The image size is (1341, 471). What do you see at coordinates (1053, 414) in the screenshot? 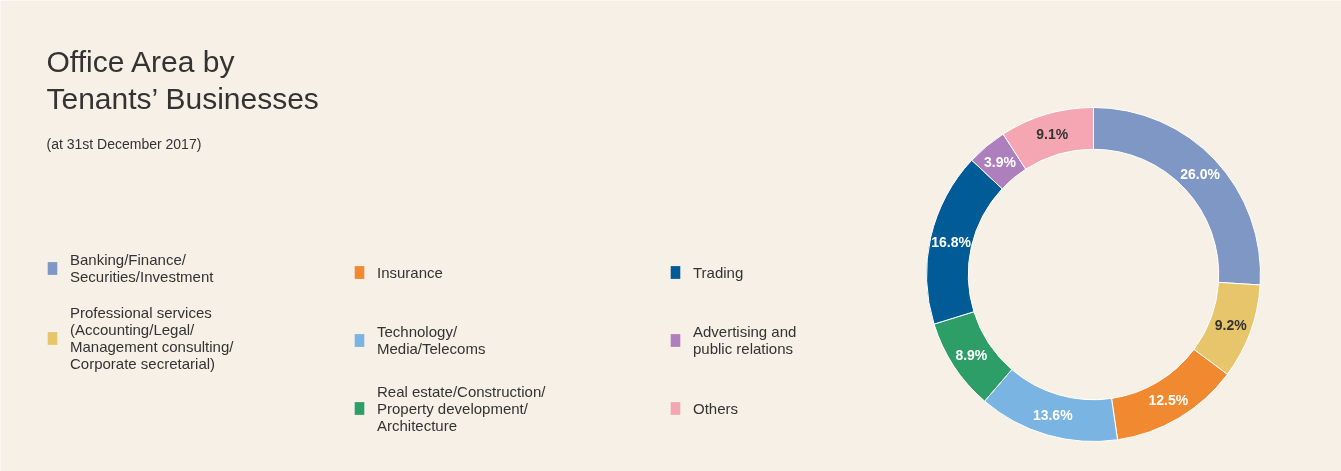
I see `data-label: 13.6%` at bounding box center [1053, 414].